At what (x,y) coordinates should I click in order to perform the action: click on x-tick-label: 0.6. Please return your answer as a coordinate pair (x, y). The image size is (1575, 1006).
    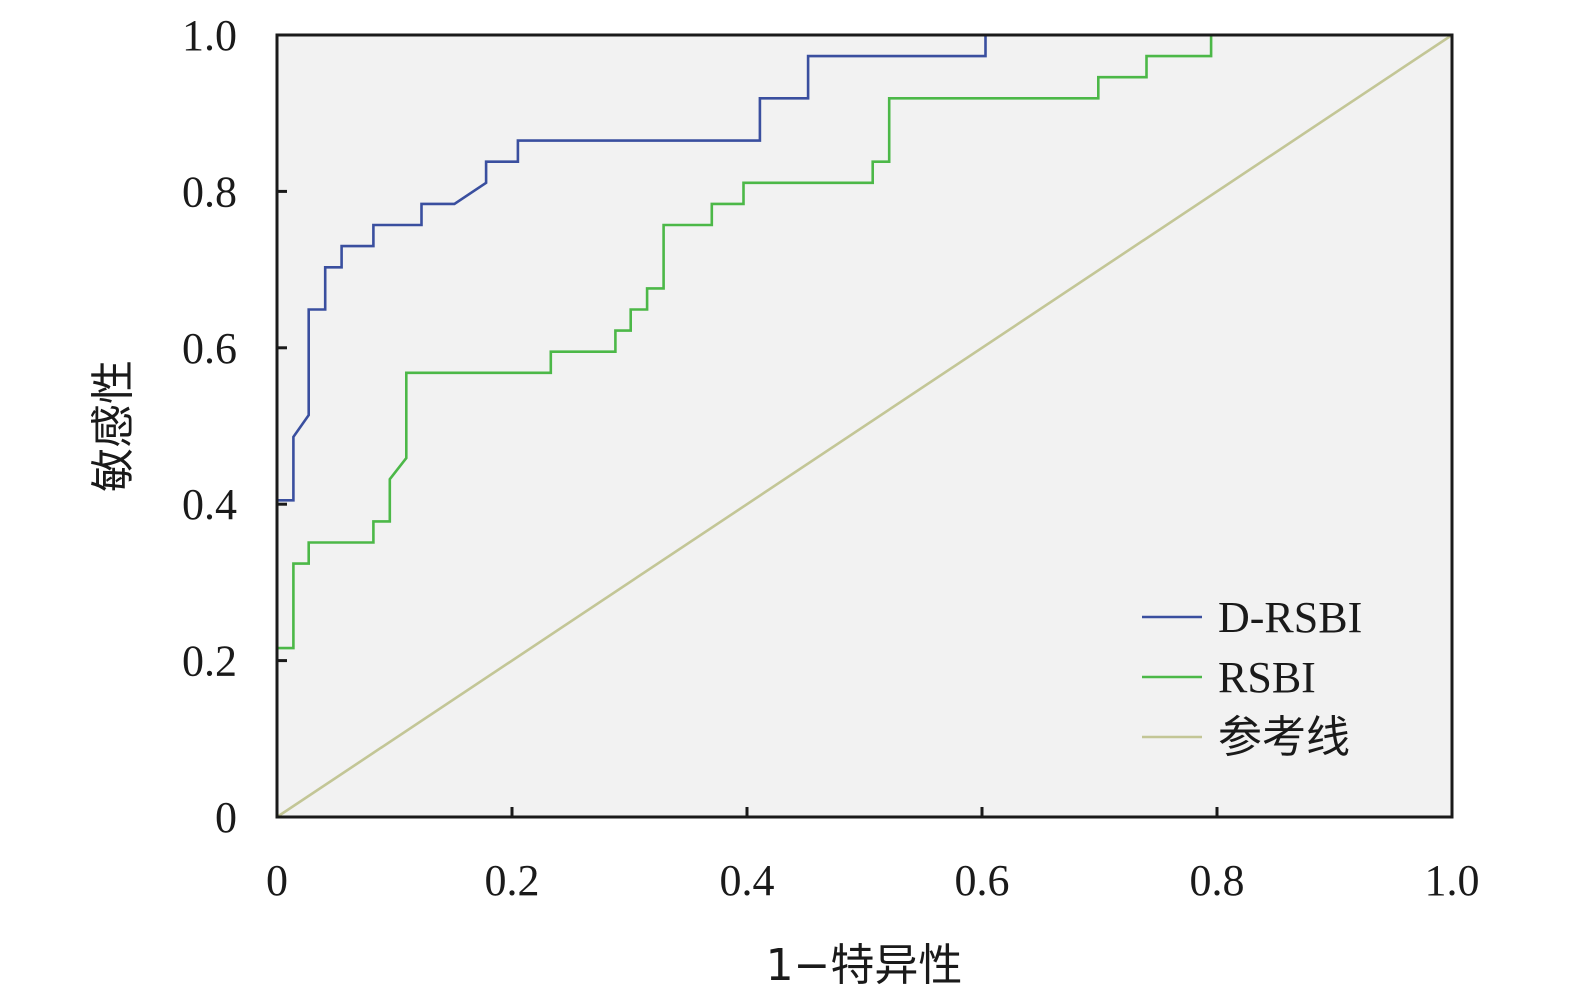
    Looking at the image, I should click on (982, 880).